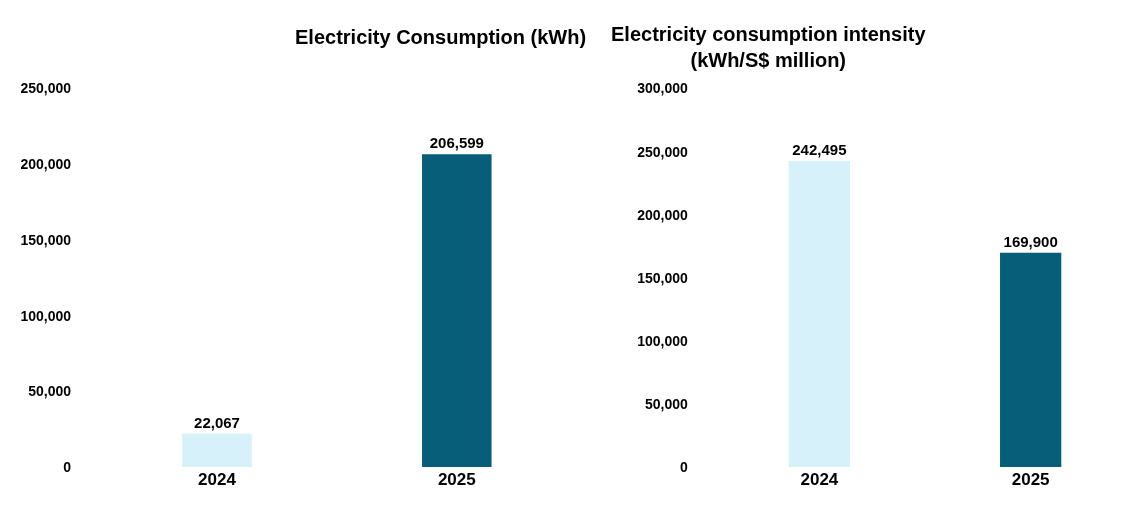 The width and height of the screenshot is (1142, 507). Describe the element at coordinates (662, 88) in the screenshot. I see `y-tick-label: 300,000` at that location.